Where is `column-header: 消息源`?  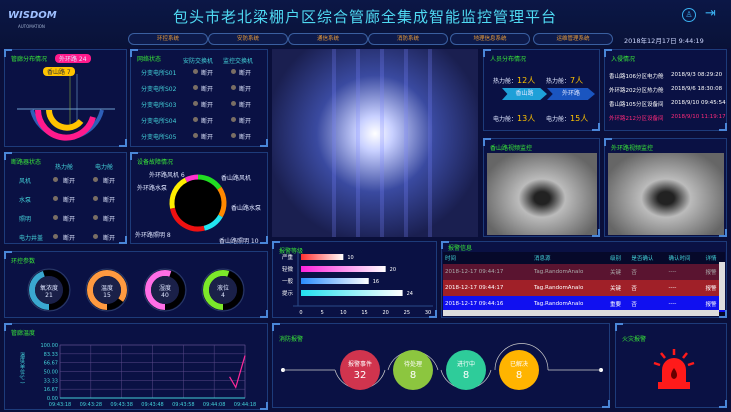 column-header: 消息源 is located at coordinates (542, 259).